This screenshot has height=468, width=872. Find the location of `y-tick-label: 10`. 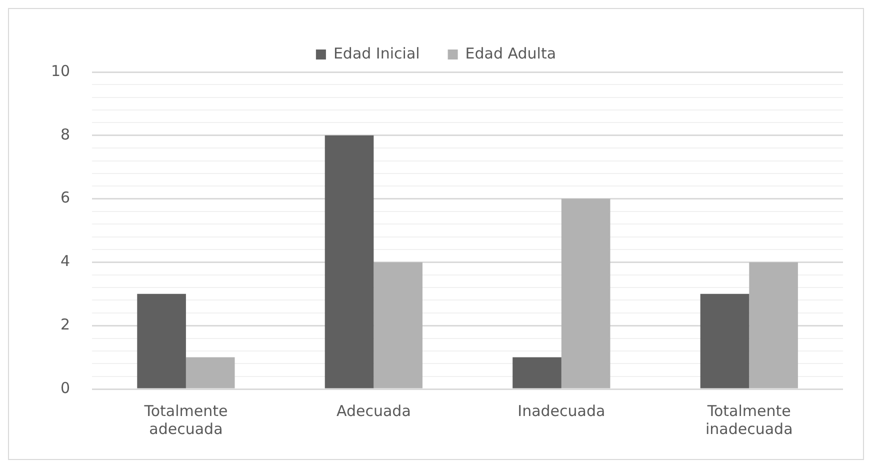

y-tick-label: 10 is located at coordinates (60, 71).